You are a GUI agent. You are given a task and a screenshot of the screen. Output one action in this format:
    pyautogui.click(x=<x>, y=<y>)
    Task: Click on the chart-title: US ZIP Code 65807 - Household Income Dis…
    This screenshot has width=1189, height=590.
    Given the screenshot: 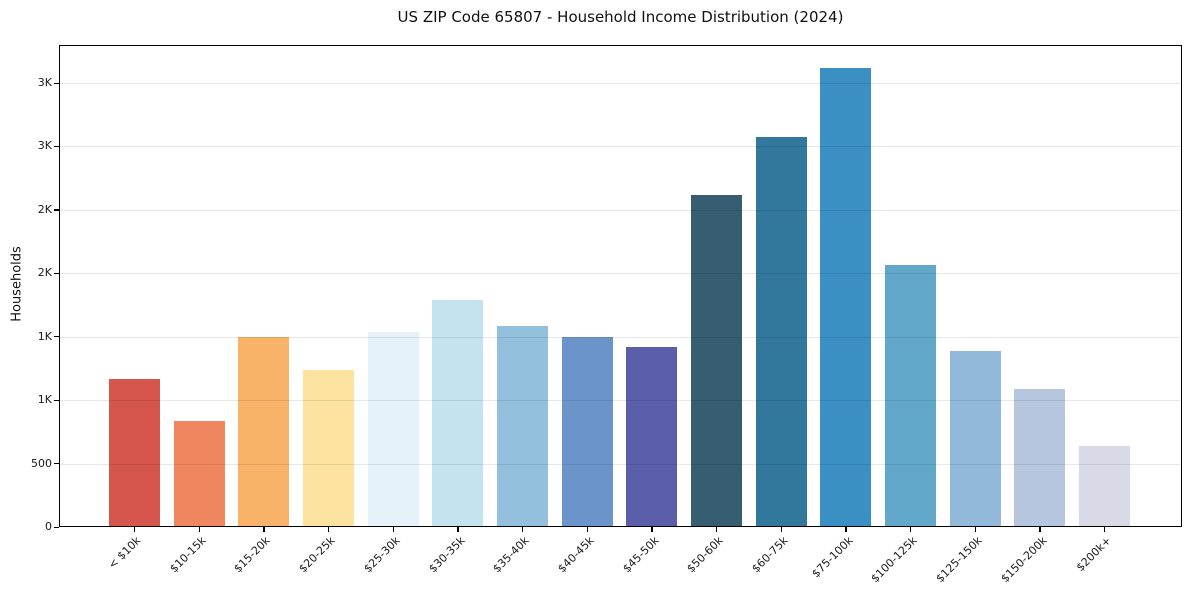 What is the action you would take?
    pyautogui.click(x=620, y=17)
    